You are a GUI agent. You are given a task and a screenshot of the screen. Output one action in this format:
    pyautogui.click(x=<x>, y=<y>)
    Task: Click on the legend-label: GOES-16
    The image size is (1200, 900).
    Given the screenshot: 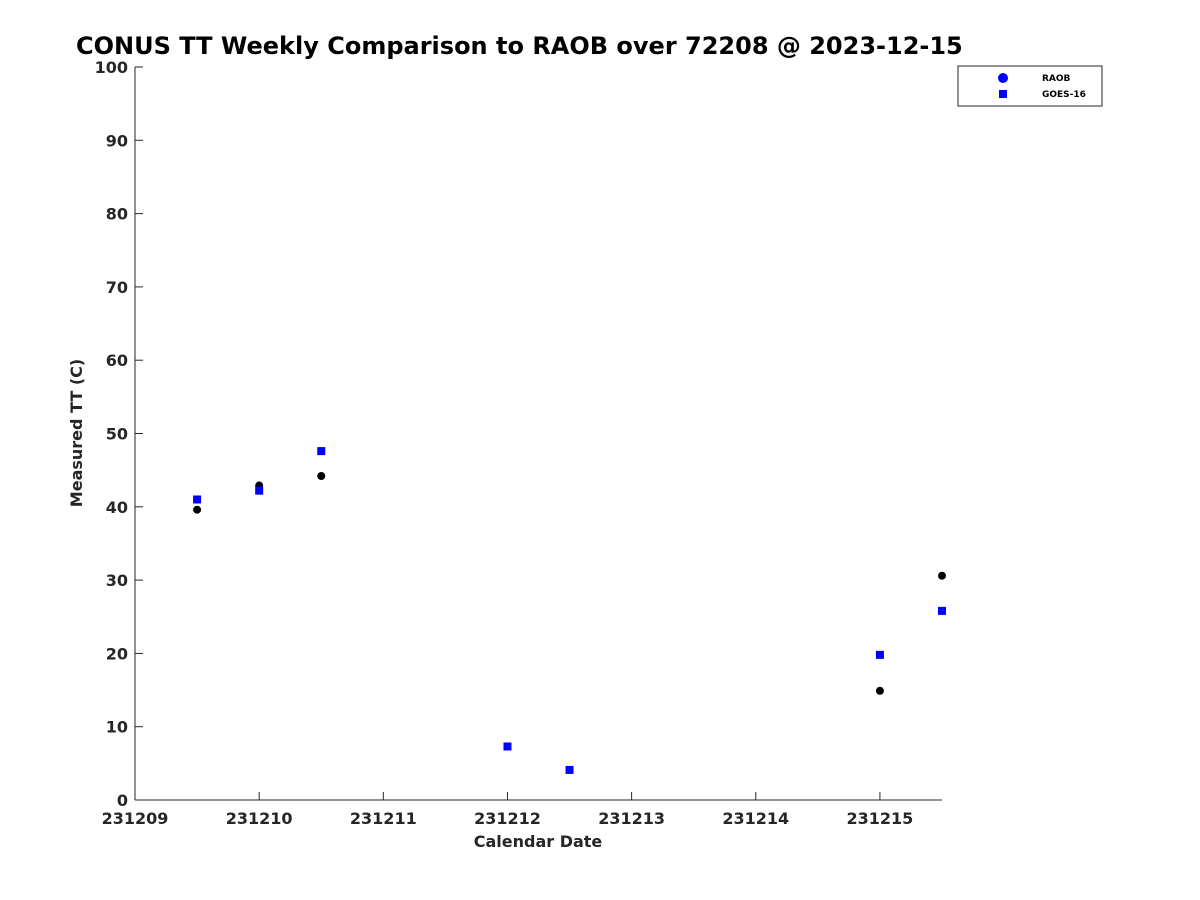 What is the action you would take?
    pyautogui.click(x=1064, y=95)
    